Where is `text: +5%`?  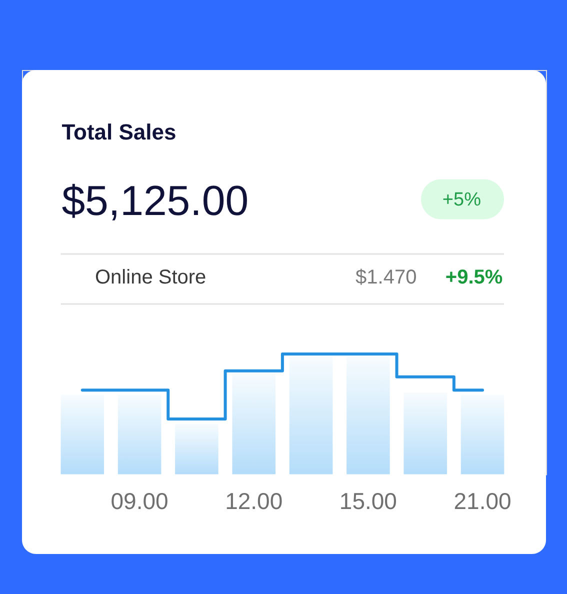
text: +5% is located at coordinates (462, 200).